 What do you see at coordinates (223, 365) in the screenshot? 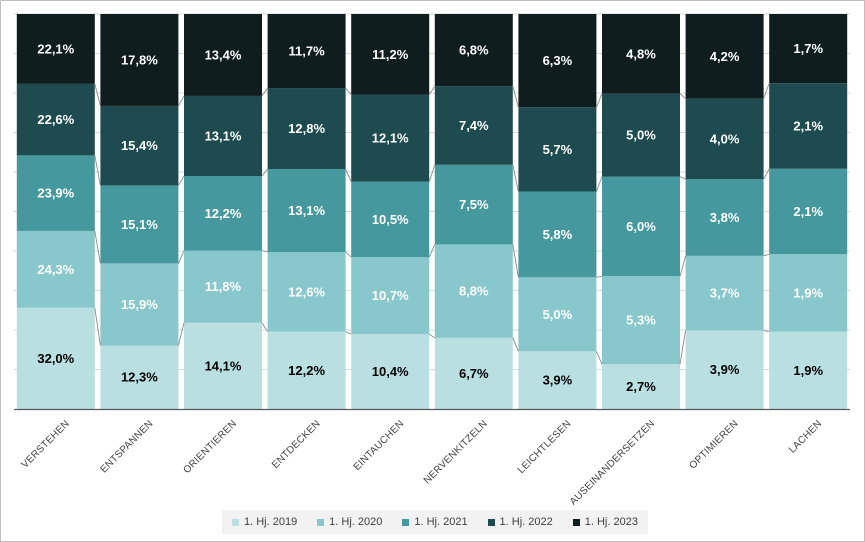
I see `data-label: 14,1%` at bounding box center [223, 365].